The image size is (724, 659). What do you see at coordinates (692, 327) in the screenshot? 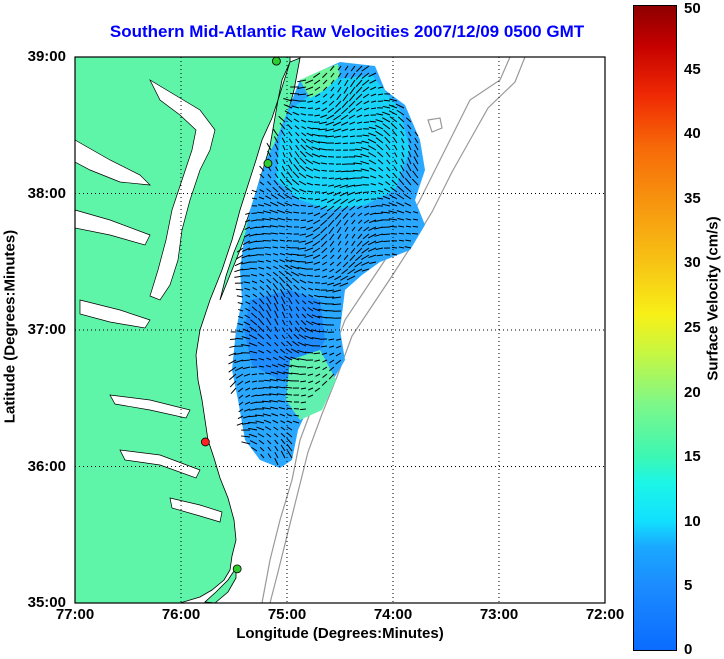
I see `colorbar-tick-label: 25` at bounding box center [692, 327].